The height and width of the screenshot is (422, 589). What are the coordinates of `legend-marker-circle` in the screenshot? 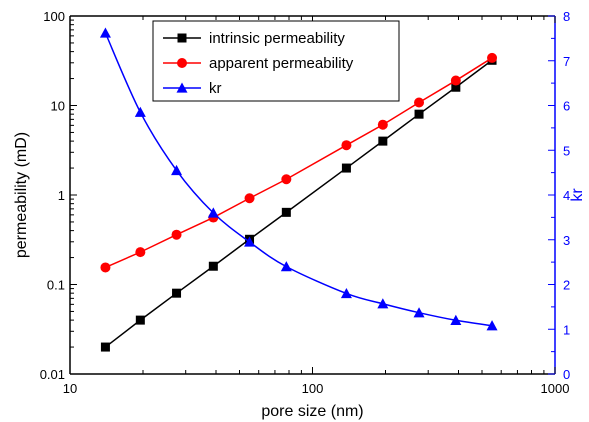 It's located at (182, 63).